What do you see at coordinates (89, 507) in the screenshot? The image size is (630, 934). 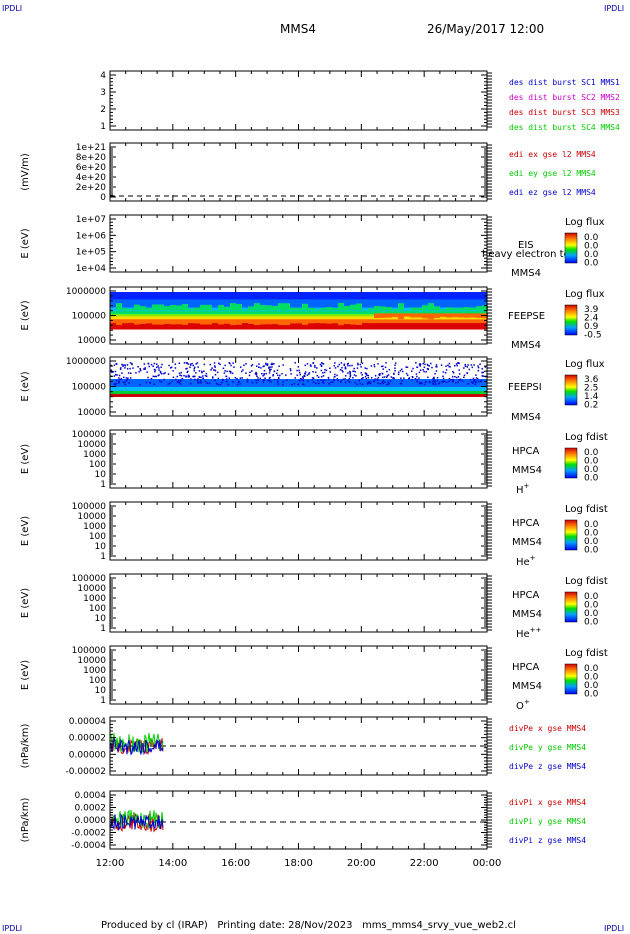 I see `y-tick-label: 100000` at bounding box center [89, 507].